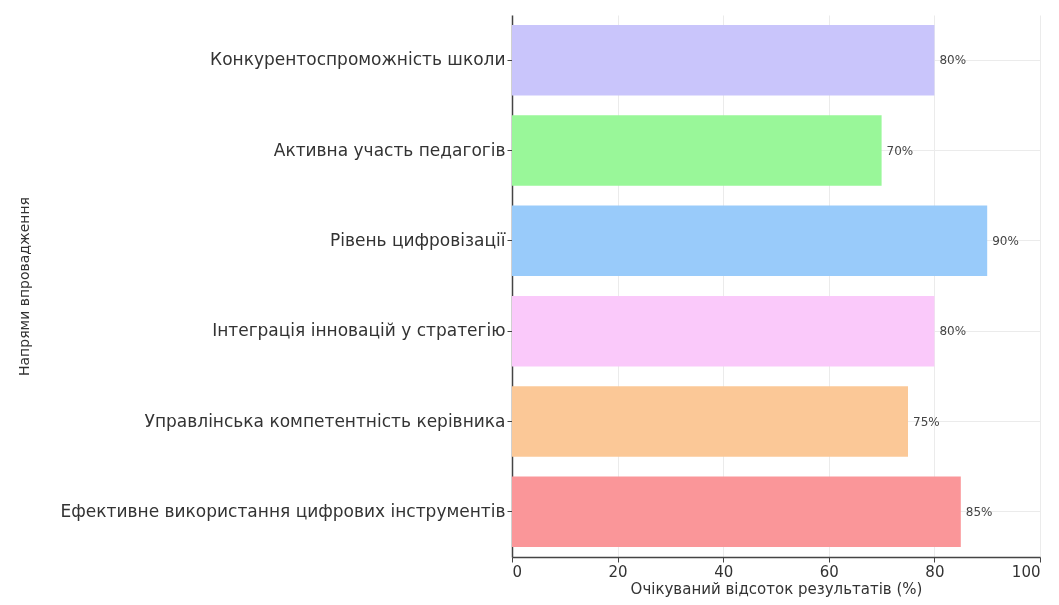  What do you see at coordinates (325, 420) in the screenshot?
I see `y-tick-label: Управлінська компетентність керівника` at bounding box center [325, 420].